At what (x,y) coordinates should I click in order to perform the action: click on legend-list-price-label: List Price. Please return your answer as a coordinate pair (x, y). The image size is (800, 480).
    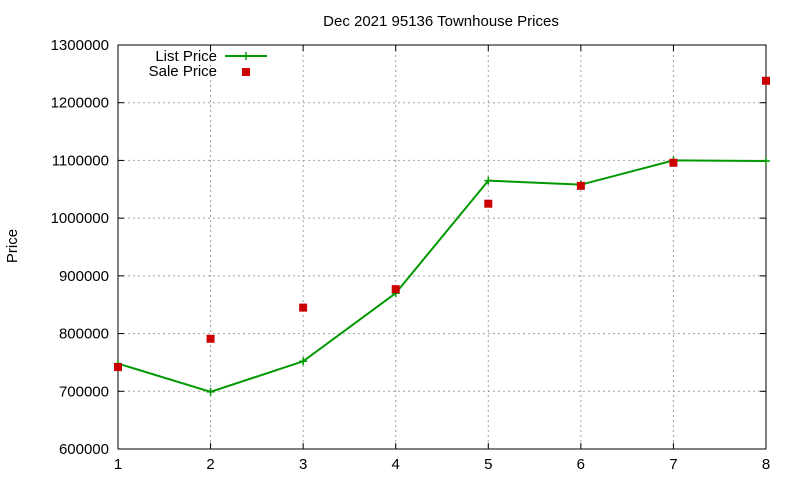
    Looking at the image, I should click on (186, 56).